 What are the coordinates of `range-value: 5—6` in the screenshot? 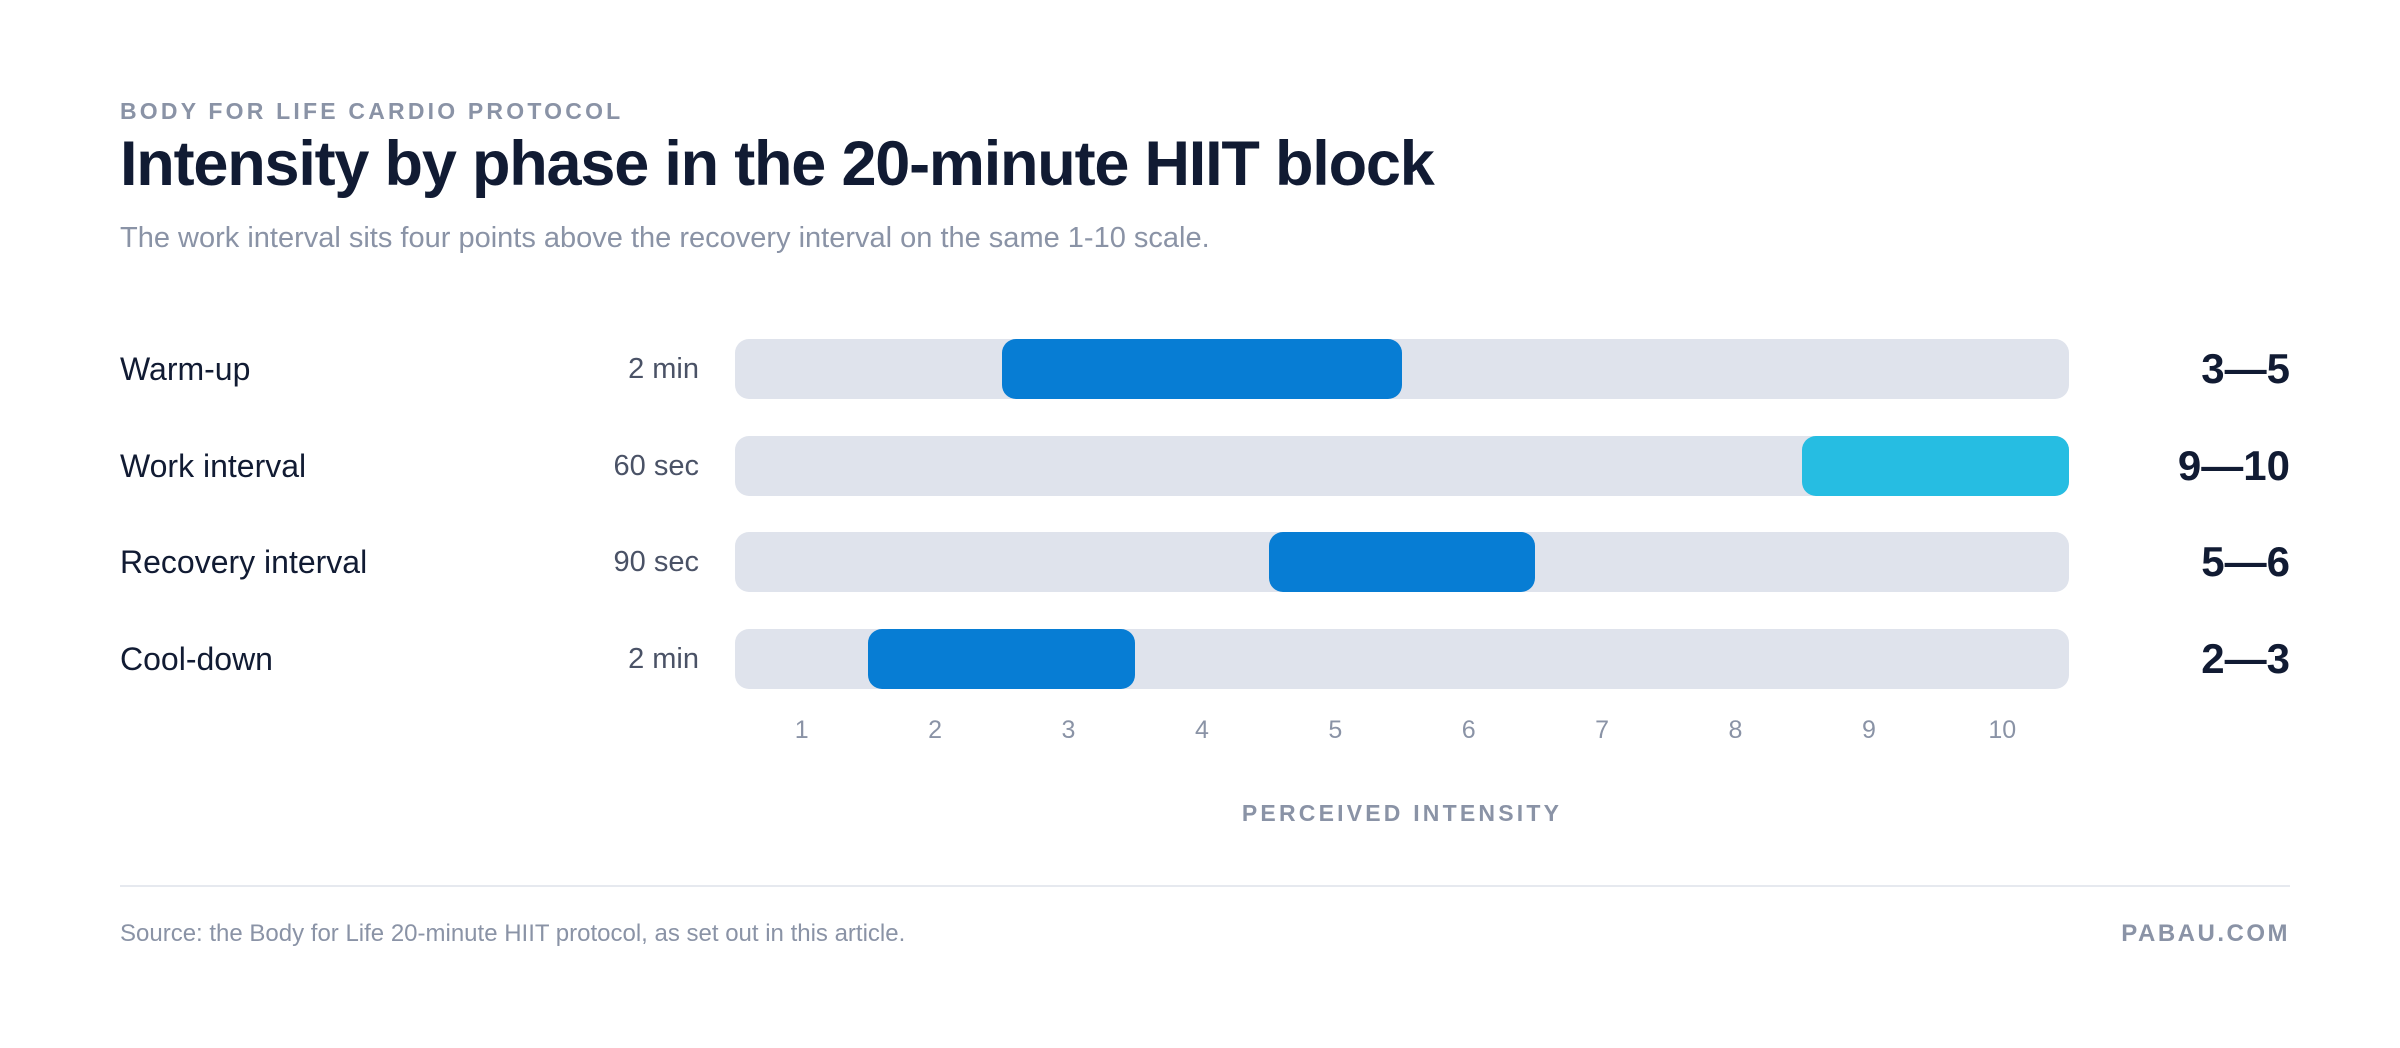 It's located at (2245, 561).